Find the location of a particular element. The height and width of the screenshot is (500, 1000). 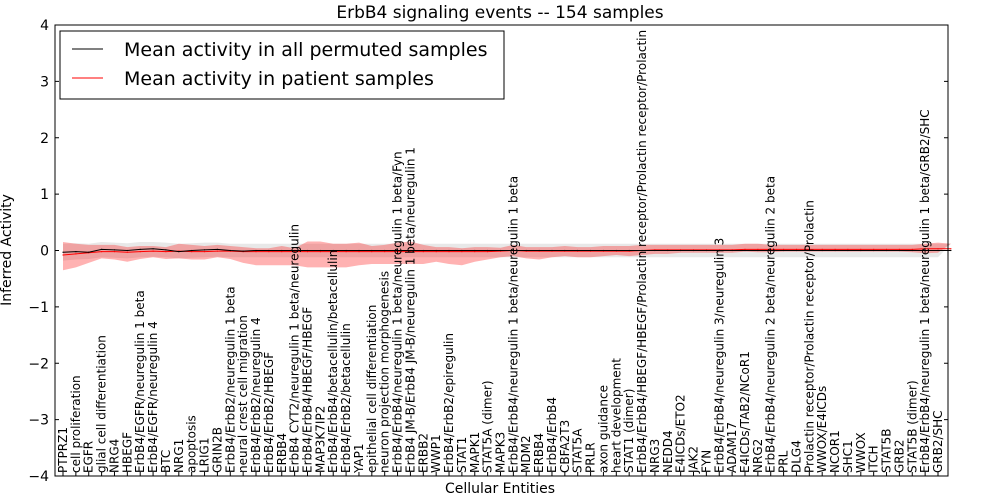

x-tick-label: STAT5B is located at coordinates (887, 451).